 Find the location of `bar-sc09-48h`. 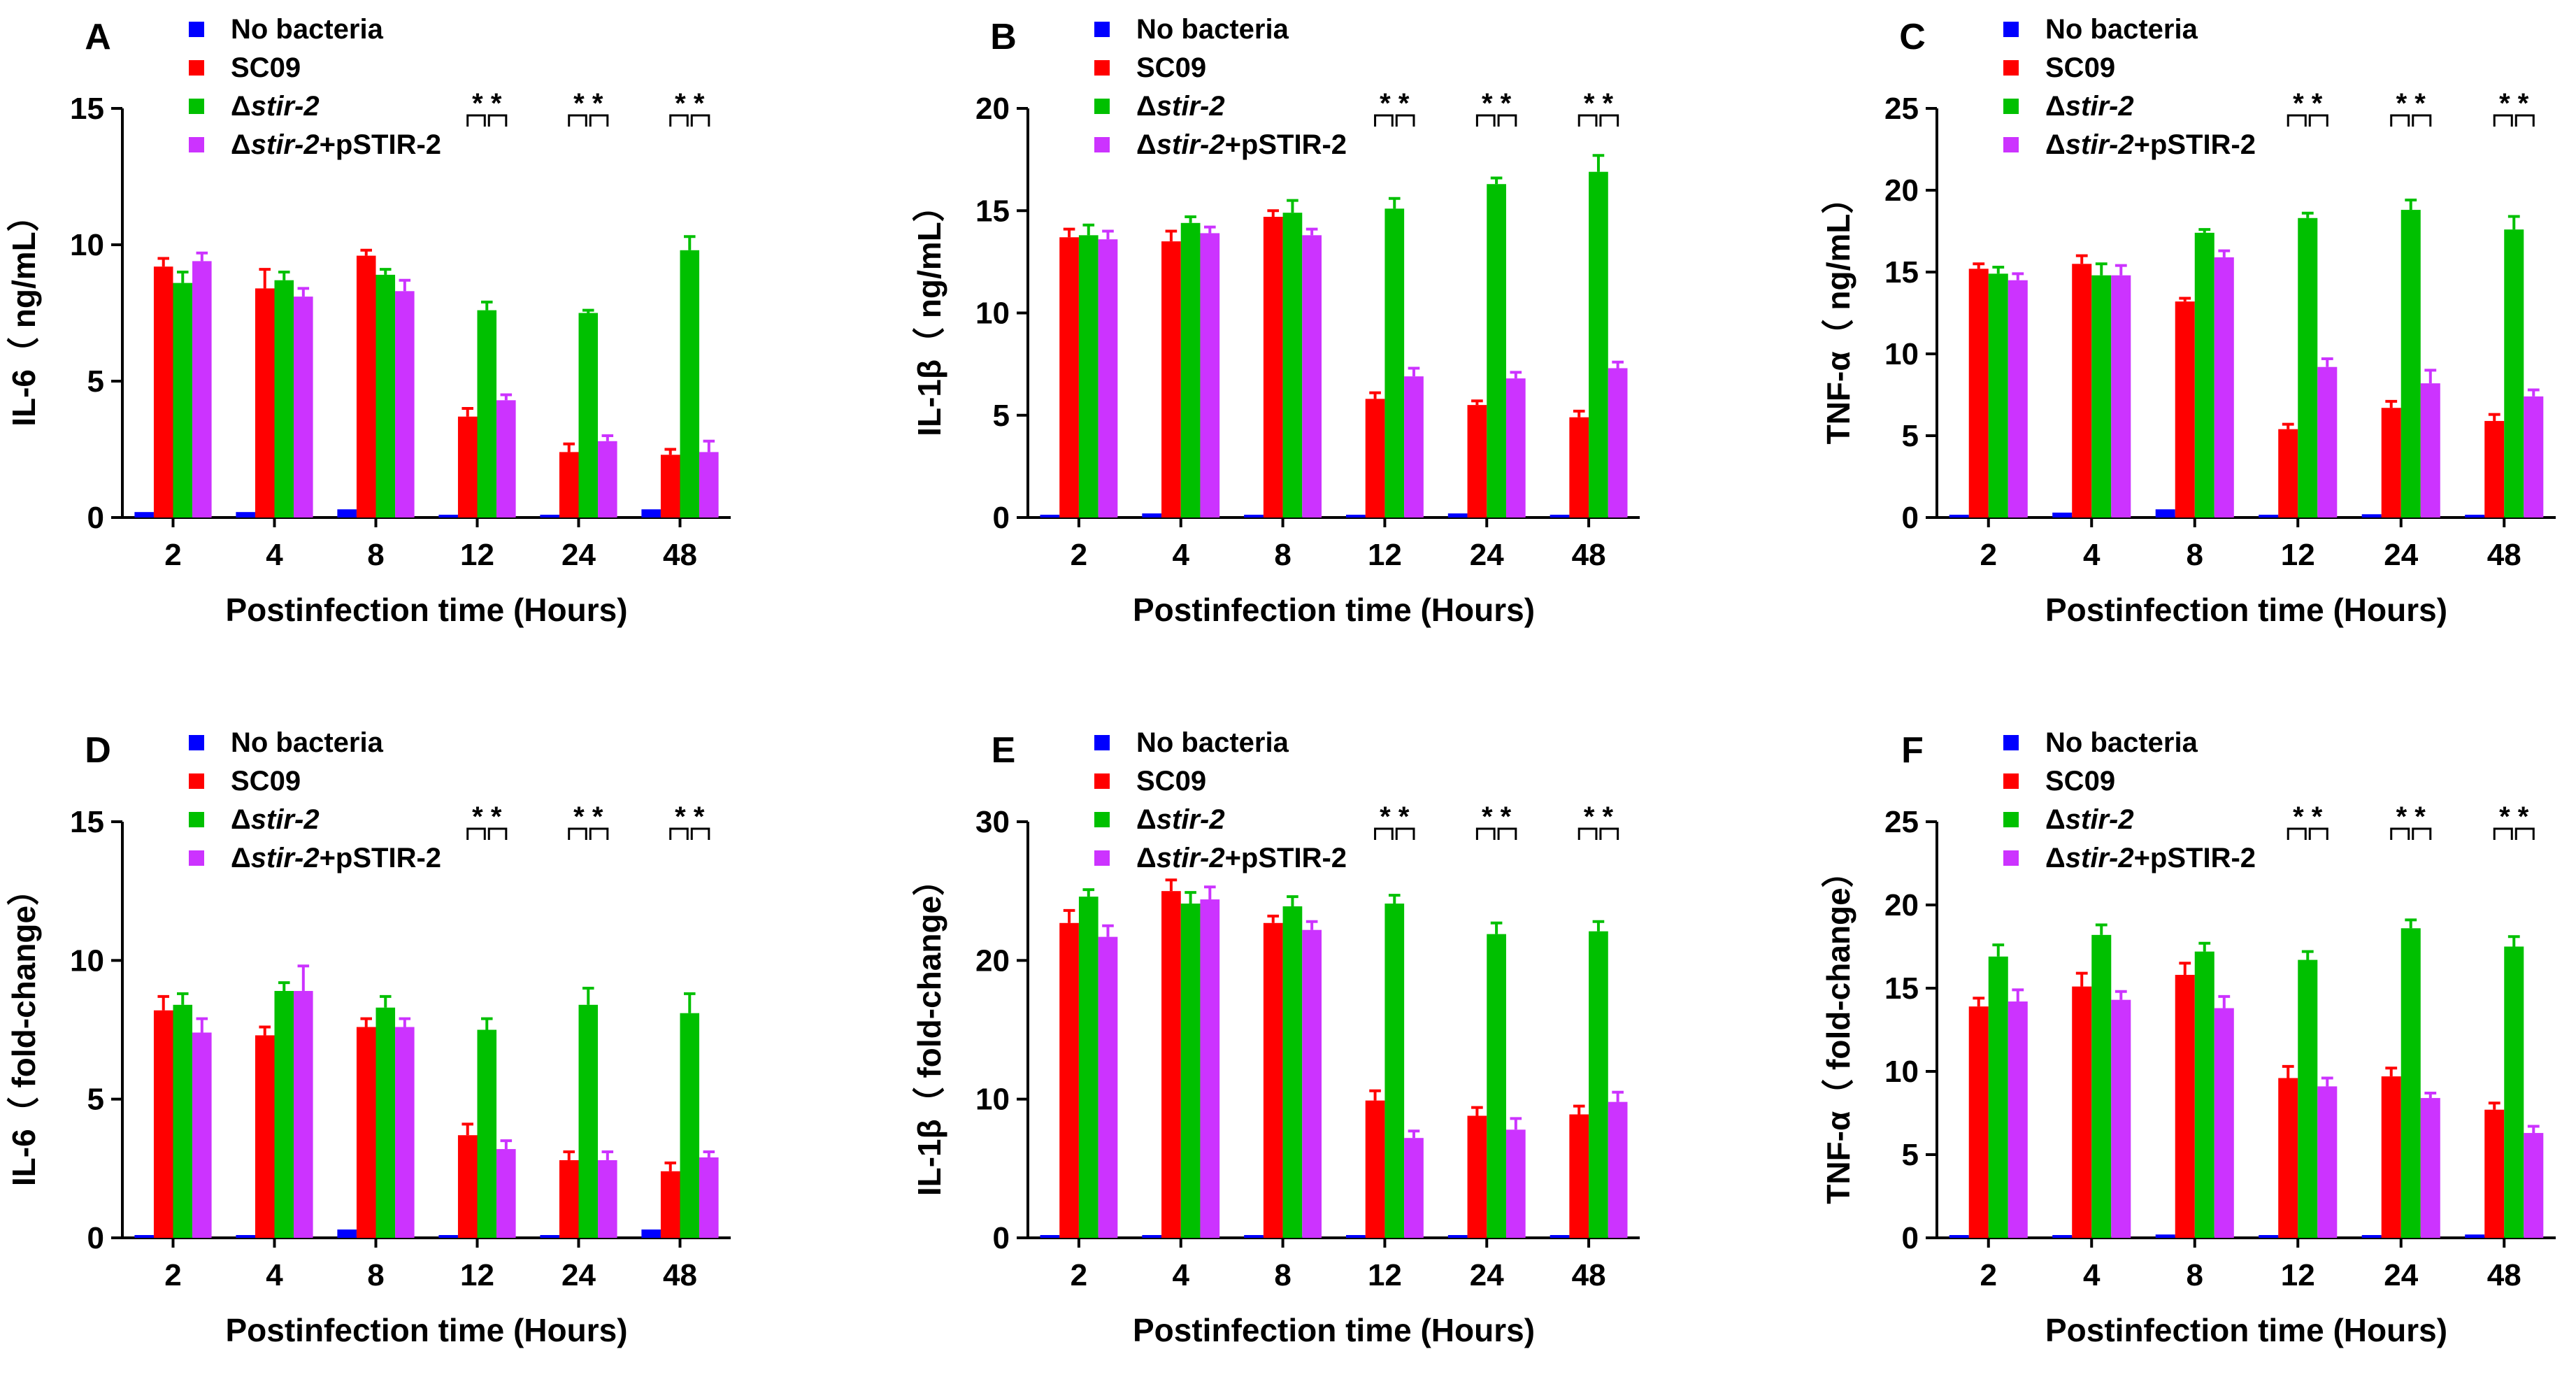

bar-sc09-48h is located at coordinates (2494, 1173).